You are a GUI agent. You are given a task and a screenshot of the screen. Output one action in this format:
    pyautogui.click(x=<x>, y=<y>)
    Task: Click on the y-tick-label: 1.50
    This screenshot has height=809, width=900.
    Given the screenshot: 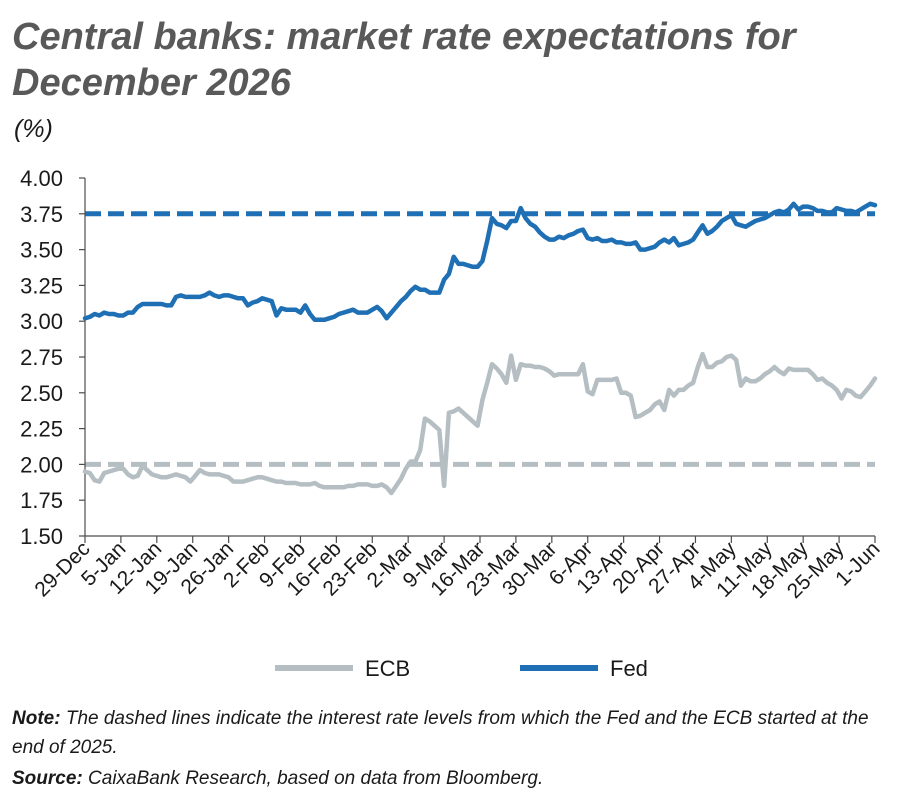 What is the action you would take?
    pyautogui.click(x=41, y=536)
    